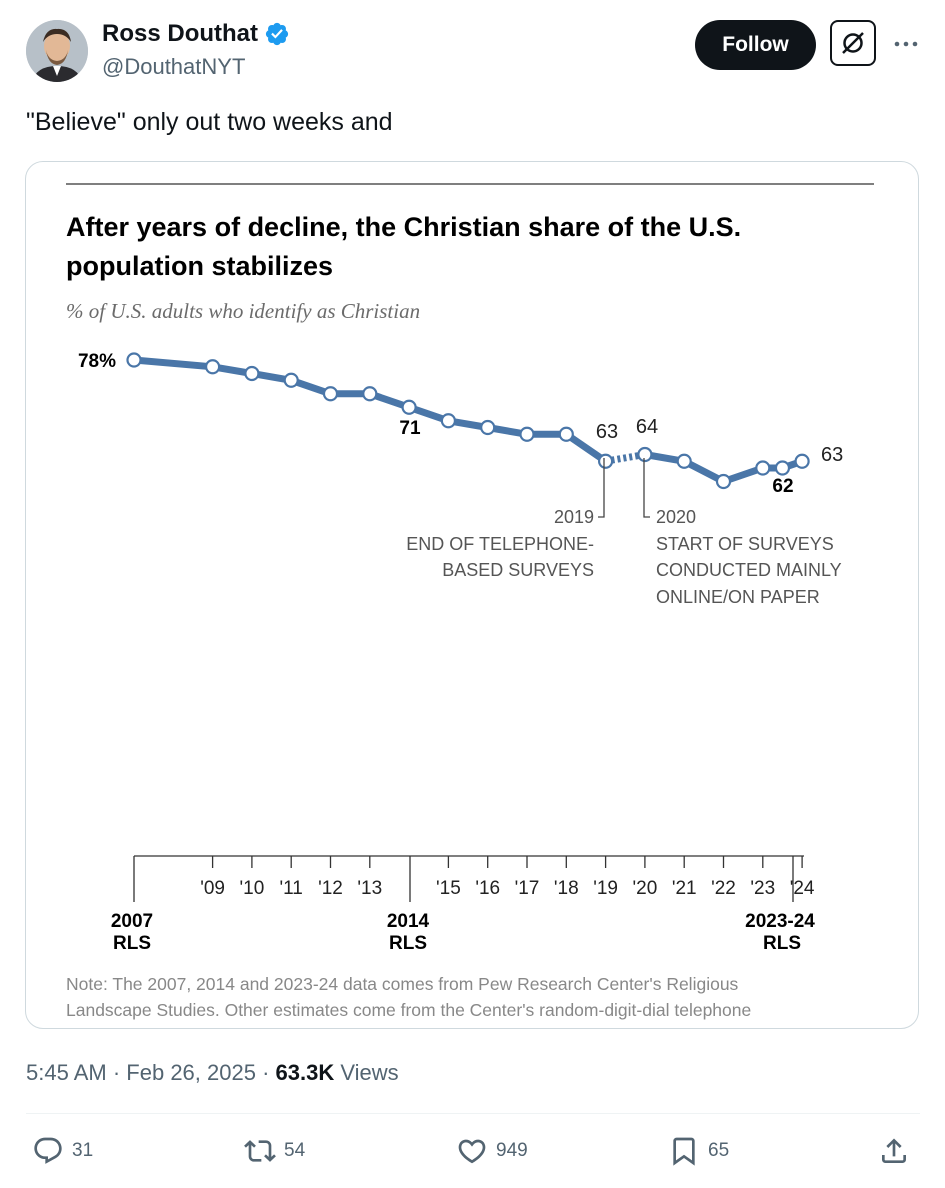 This screenshot has height=1188, width=945. I want to click on verified-badge-icon, so click(277, 34).